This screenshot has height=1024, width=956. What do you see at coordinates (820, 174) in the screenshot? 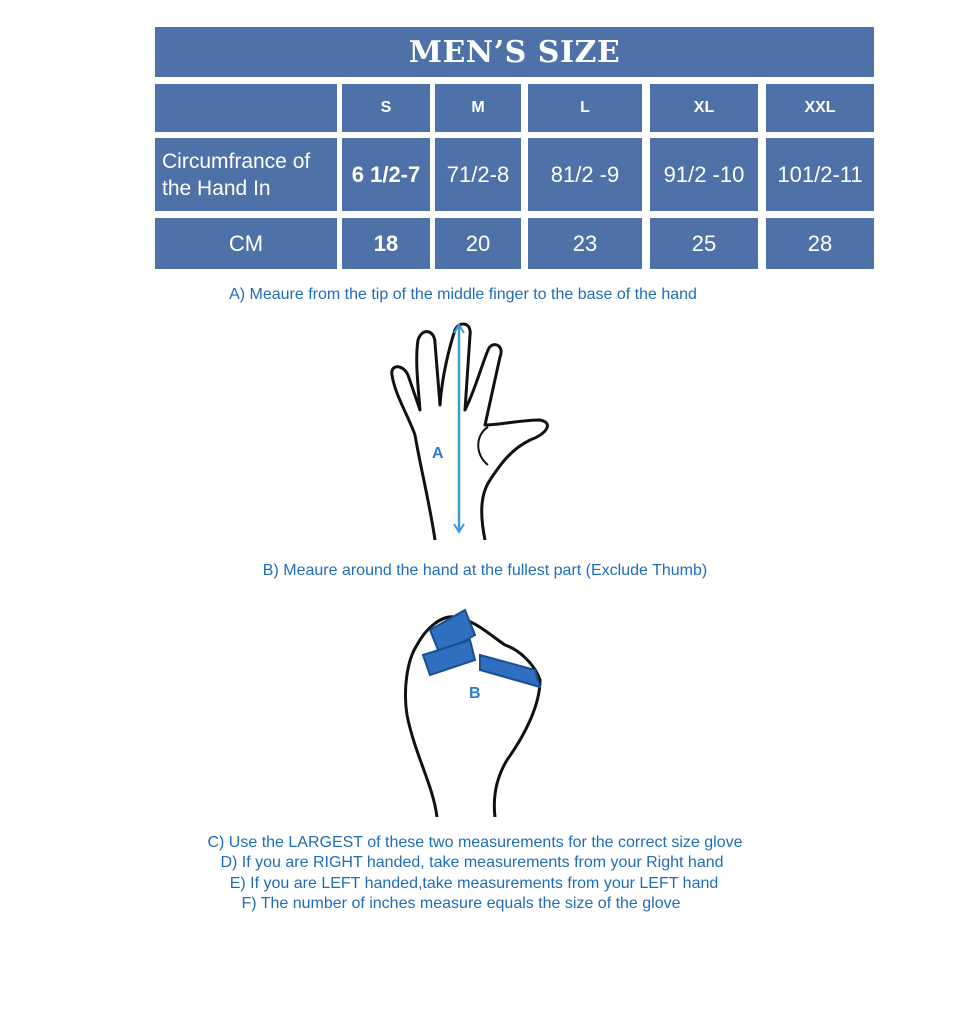
I see `inches-xxl: 101/2-11` at bounding box center [820, 174].